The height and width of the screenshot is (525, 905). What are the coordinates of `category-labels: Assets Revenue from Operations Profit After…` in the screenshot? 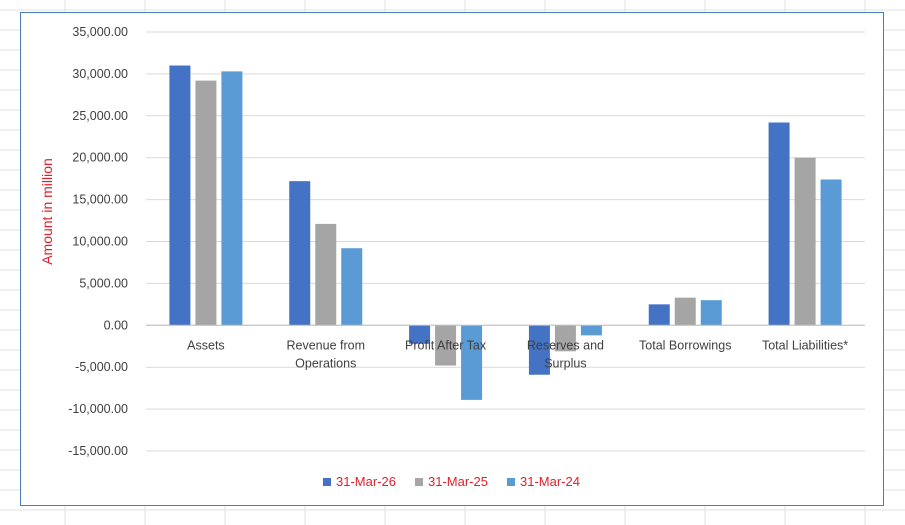 It's located at (517, 354).